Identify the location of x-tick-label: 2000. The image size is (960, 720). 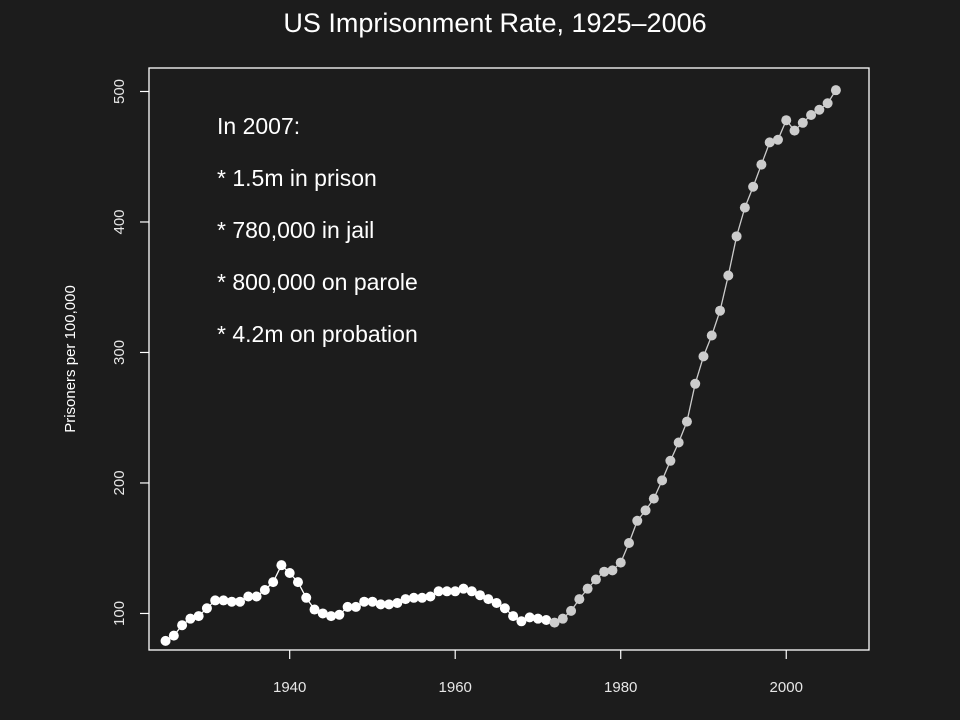
(786, 687).